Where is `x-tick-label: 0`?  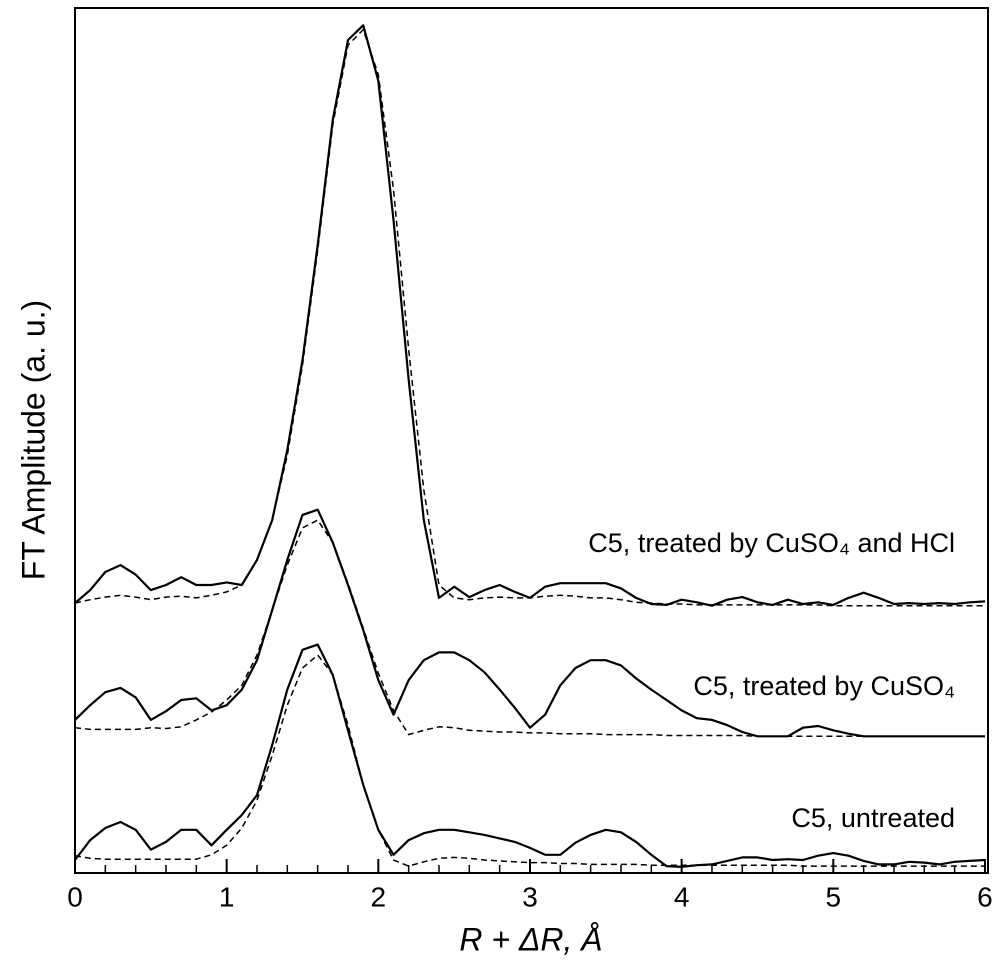 x-tick-label: 0 is located at coordinates (75, 896).